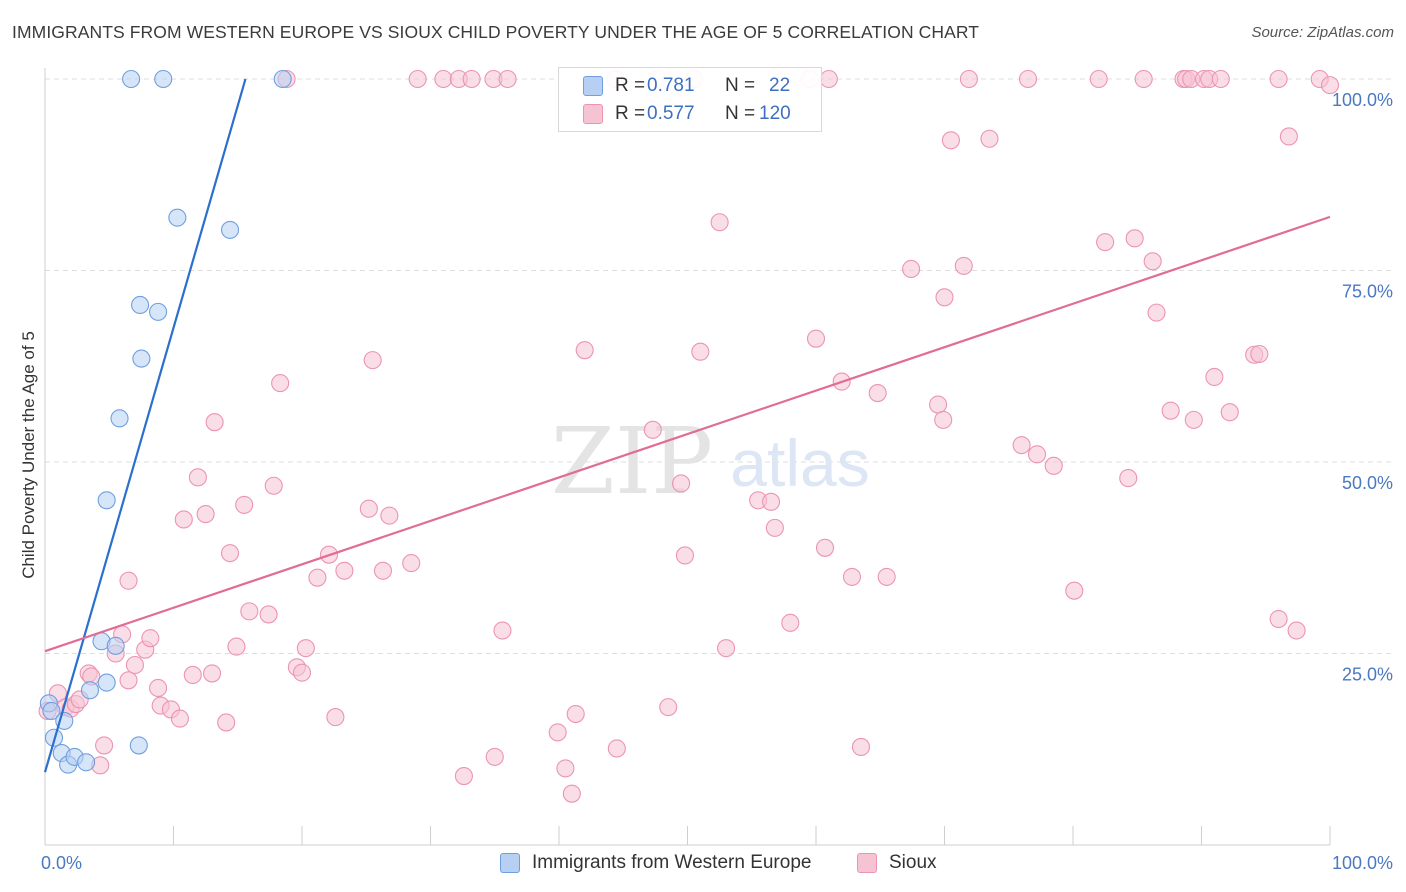 Image resolution: width=1406 pixels, height=892 pixels. I want to click on legend-n-value: 120, so click(775, 113).